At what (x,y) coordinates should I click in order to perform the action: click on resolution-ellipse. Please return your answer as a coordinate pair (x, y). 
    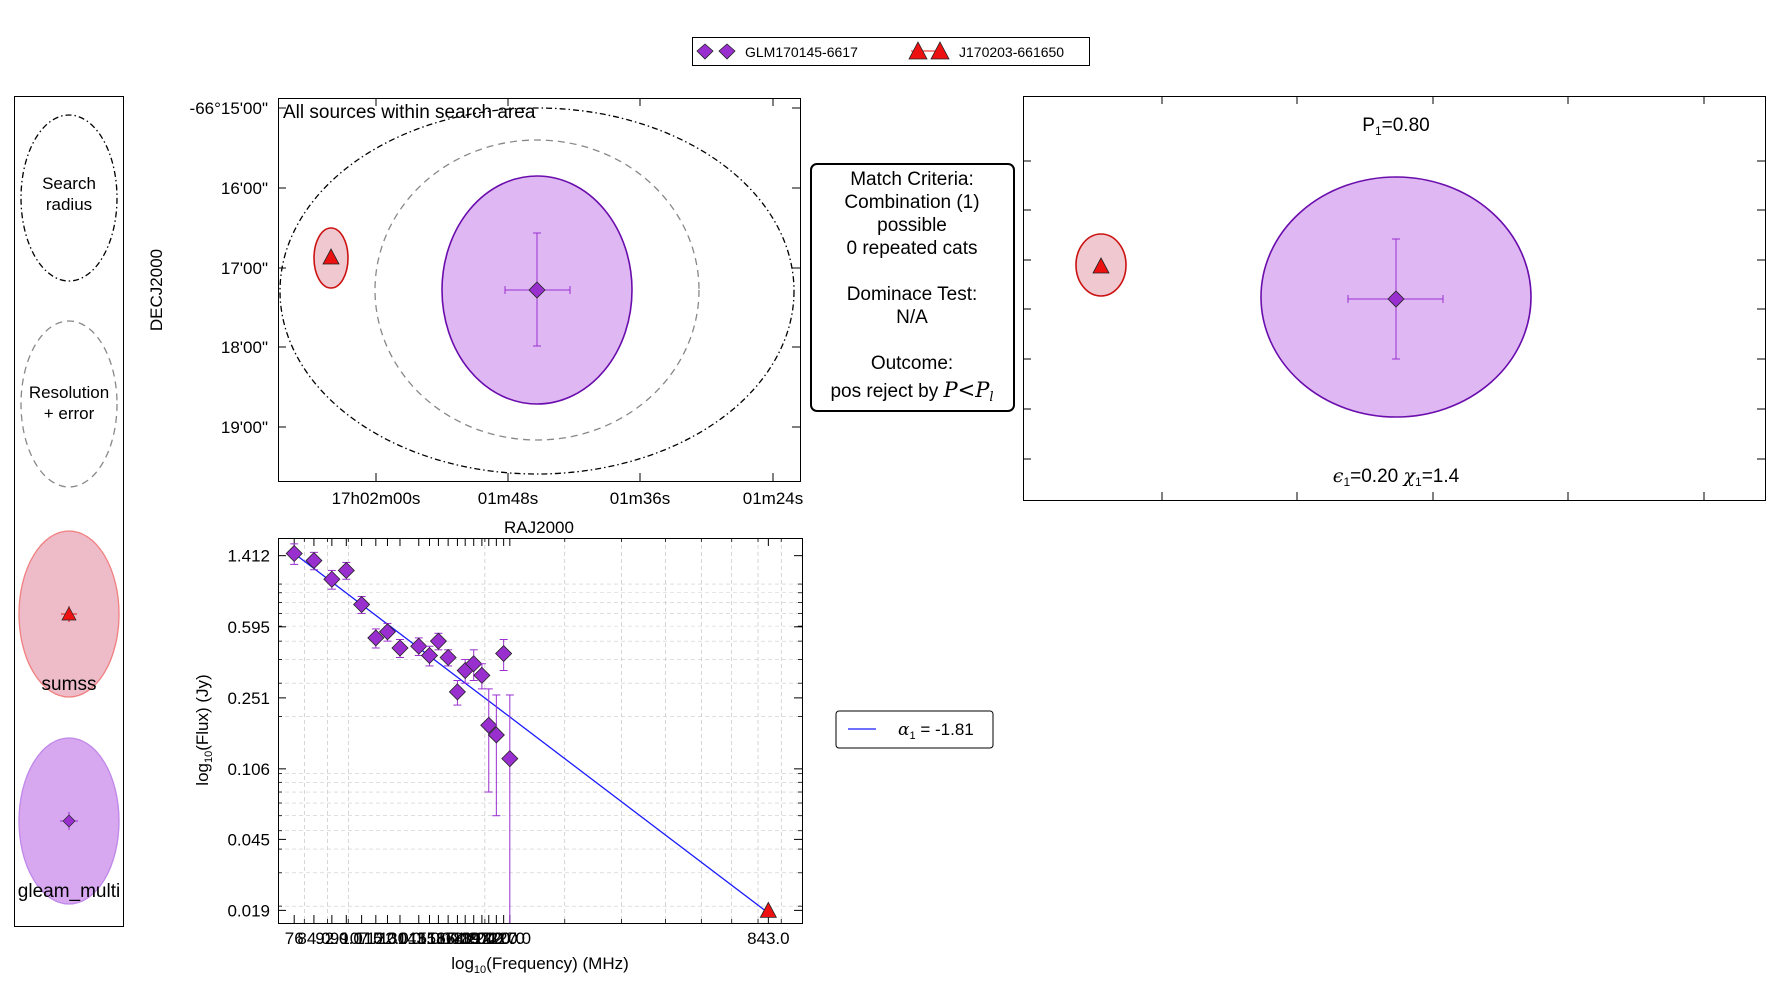
    Looking at the image, I should click on (69, 404).